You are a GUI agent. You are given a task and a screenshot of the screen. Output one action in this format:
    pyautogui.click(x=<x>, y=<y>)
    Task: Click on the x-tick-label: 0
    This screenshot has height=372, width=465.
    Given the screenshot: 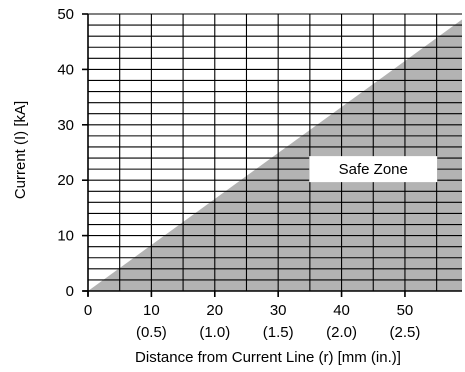 What is the action you would take?
    pyautogui.click(x=88, y=310)
    